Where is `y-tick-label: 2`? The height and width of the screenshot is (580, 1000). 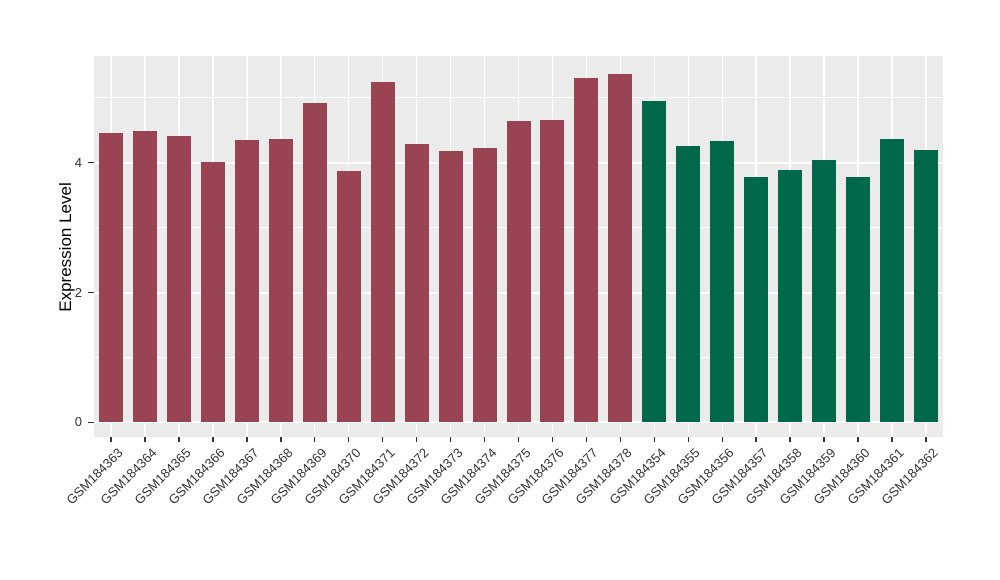
y-tick-label: 2 is located at coordinates (78, 292).